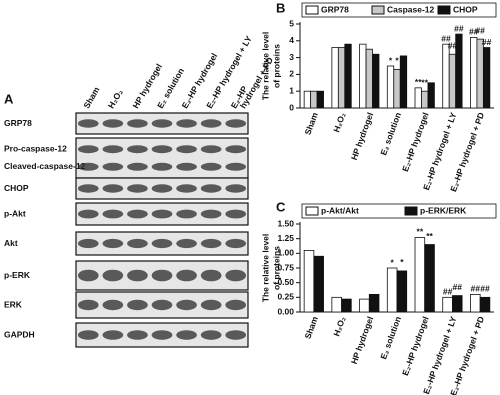 The image size is (500, 395). Describe the element at coordinates (285, 253) in the screenshot. I see `y-tick-label: 1.00` at that location.